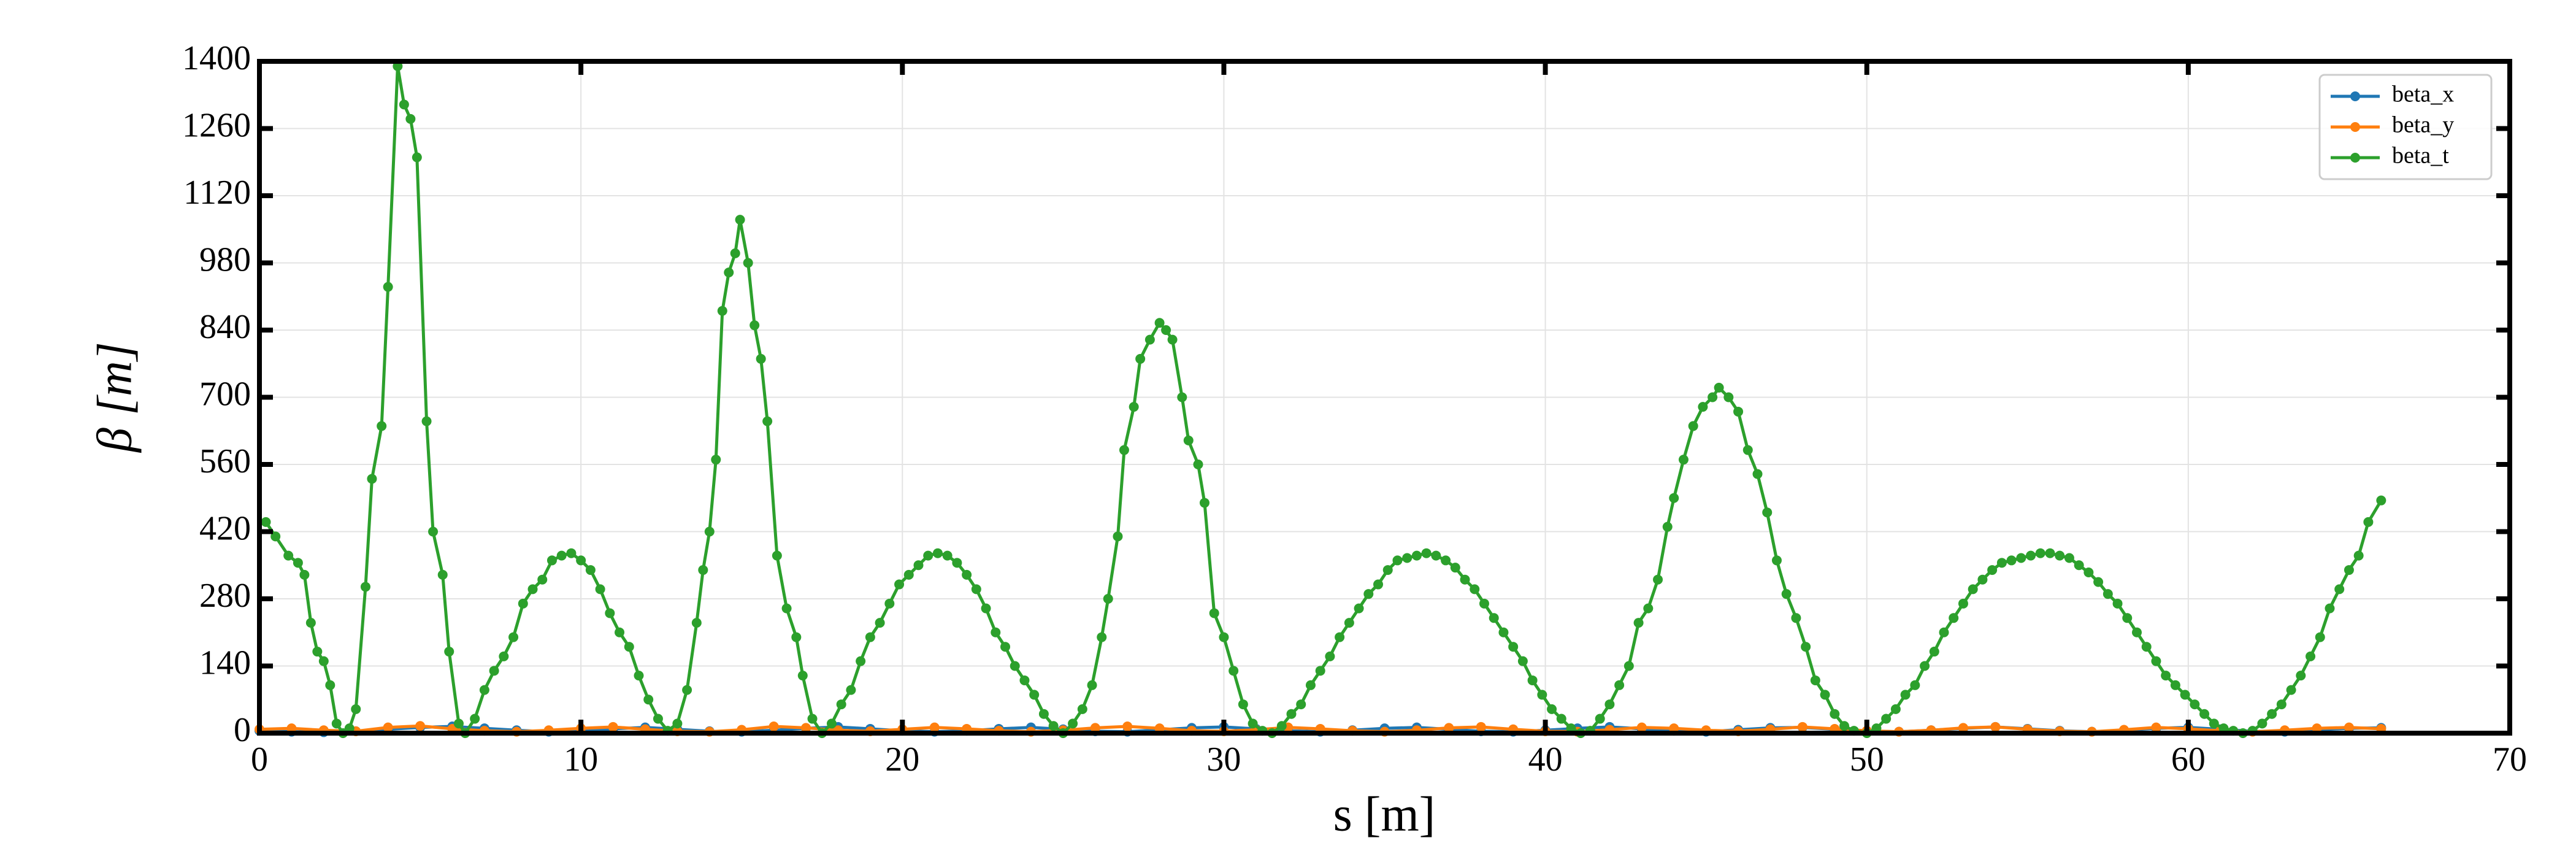  Describe the element at coordinates (225, 461) in the screenshot. I see `y-tick-label: 560` at that location.